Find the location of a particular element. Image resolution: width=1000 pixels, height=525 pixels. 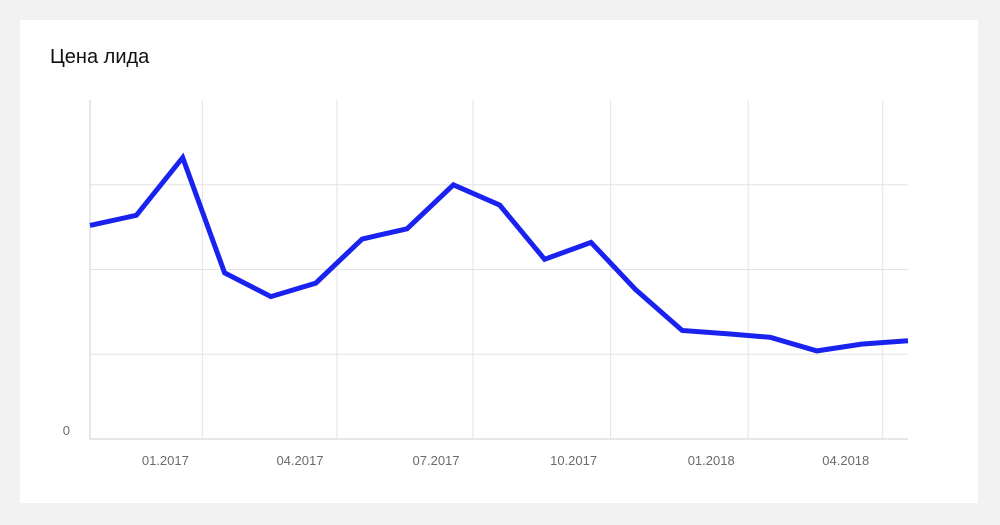

x-tick-label-6: 04.2018 is located at coordinates (845, 460).